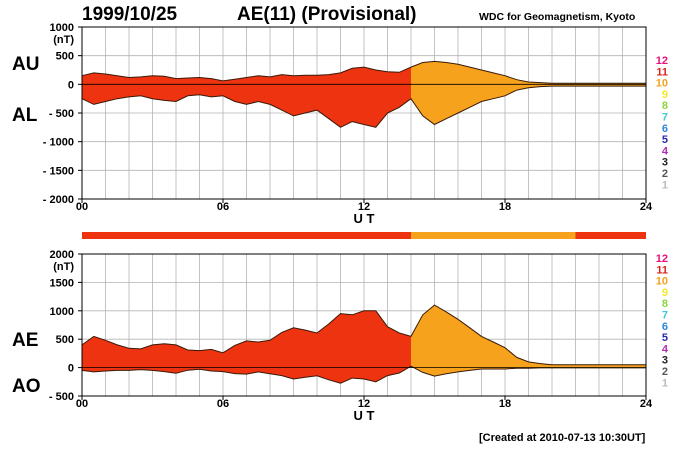 Image resolution: width=700 pixels, height=450 pixels. What do you see at coordinates (363, 374) in the screenshot?
I see `series-line-ao` at bounding box center [363, 374].